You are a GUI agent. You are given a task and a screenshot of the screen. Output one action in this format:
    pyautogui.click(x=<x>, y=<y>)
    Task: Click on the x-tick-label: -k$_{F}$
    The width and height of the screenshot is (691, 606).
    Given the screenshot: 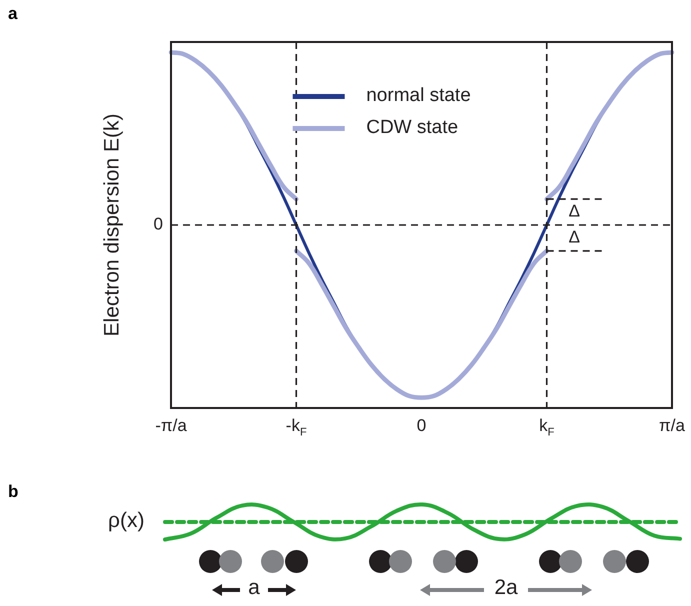 What is the action you would take?
    pyautogui.click(x=296, y=427)
    